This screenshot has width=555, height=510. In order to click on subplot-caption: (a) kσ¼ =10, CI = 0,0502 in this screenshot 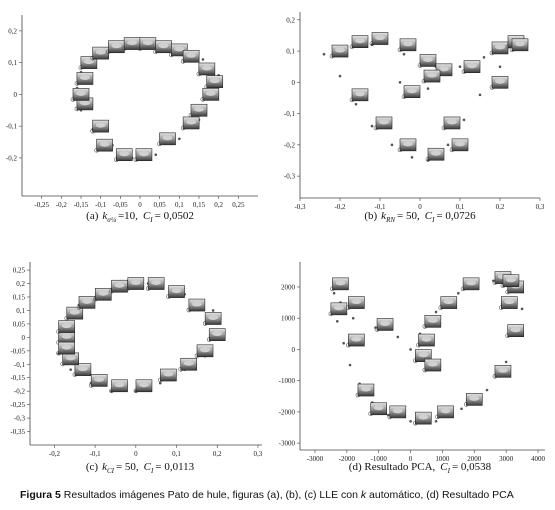, I will do `click(140, 217)`.